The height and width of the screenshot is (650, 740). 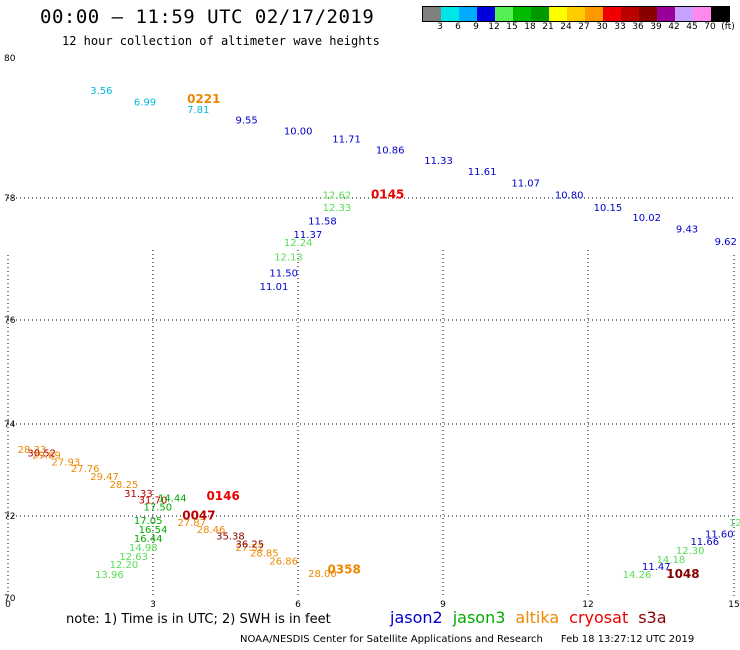 What do you see at coordinates (246, 120) in the screenshot?
I see `wave-height-value: 9.55` at bounding box center [246, 120].